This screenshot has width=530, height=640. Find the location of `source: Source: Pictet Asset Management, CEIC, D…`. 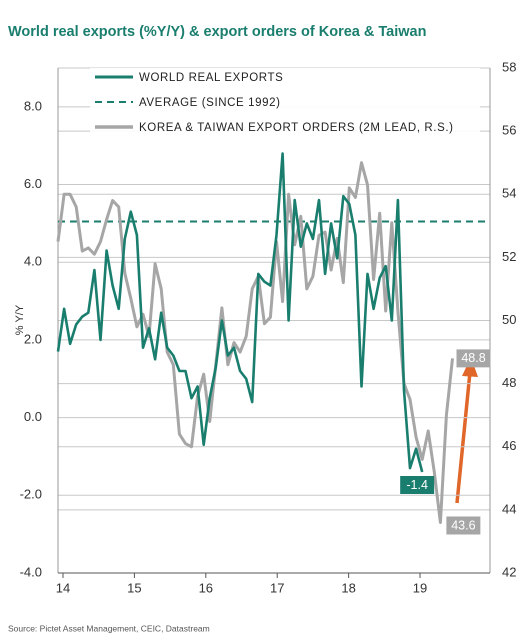

source: Source: Pictet Asset Management, CEIC, D… is located at coordinates (109, 628).